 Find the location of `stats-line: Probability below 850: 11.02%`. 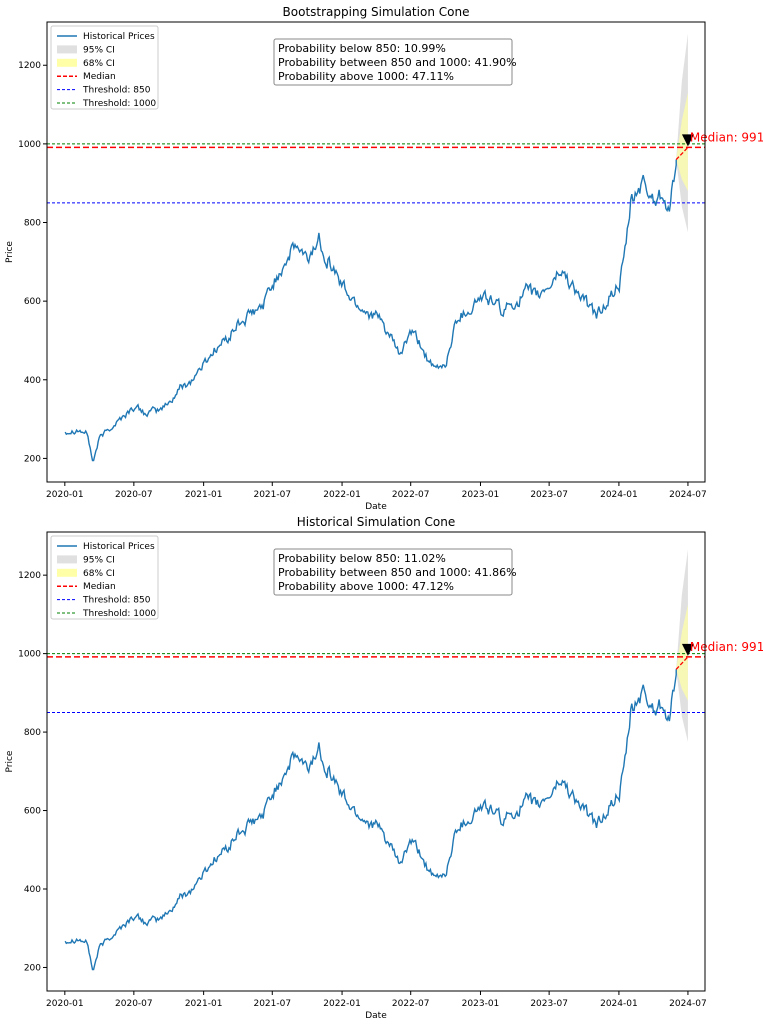

stats-line: Probability below 850: 11.02% is located at coordinates (362, 558).